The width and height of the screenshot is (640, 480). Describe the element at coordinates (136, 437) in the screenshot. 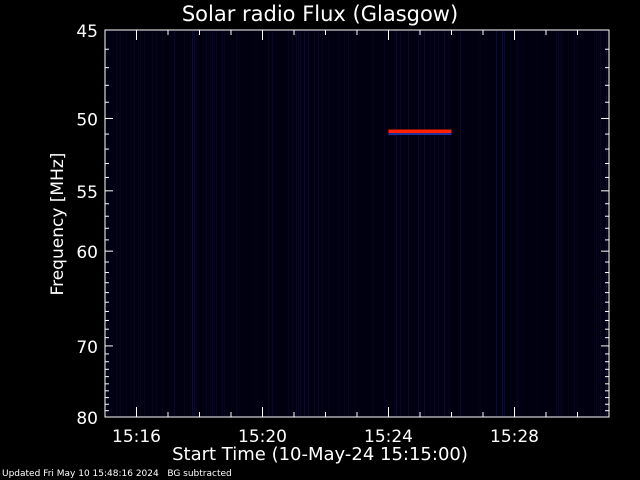

I see `x-tick-label: 15:16` at that location.